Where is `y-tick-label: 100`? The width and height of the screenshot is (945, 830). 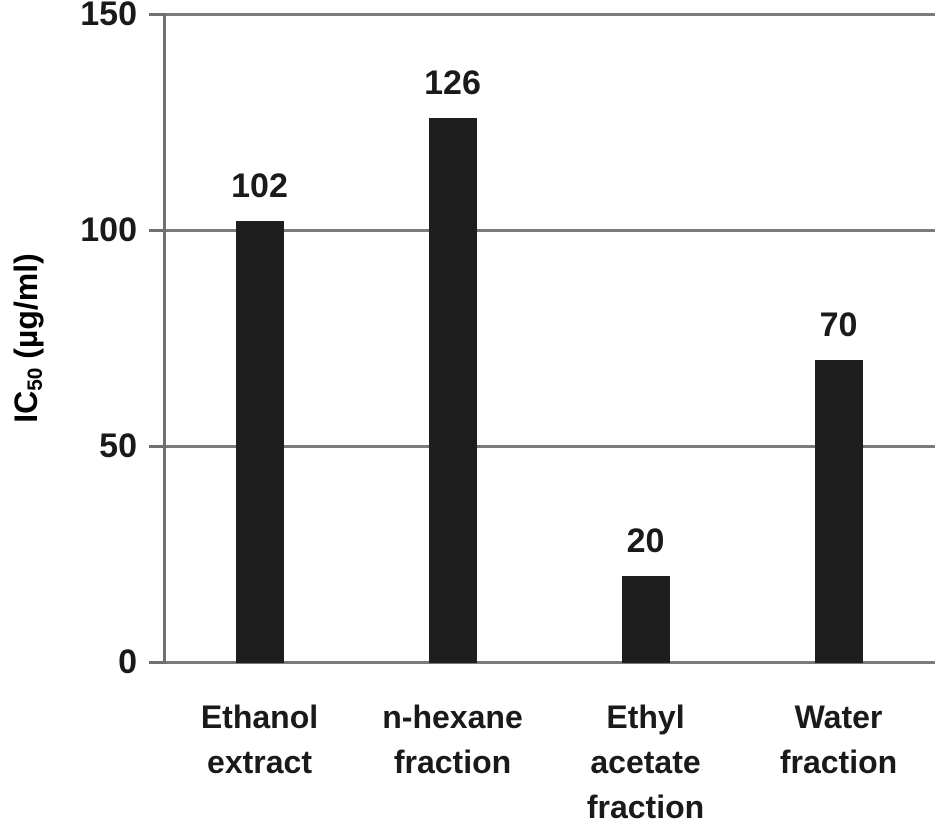 y-tick-label: 100 is located at coordinates (108, 230).